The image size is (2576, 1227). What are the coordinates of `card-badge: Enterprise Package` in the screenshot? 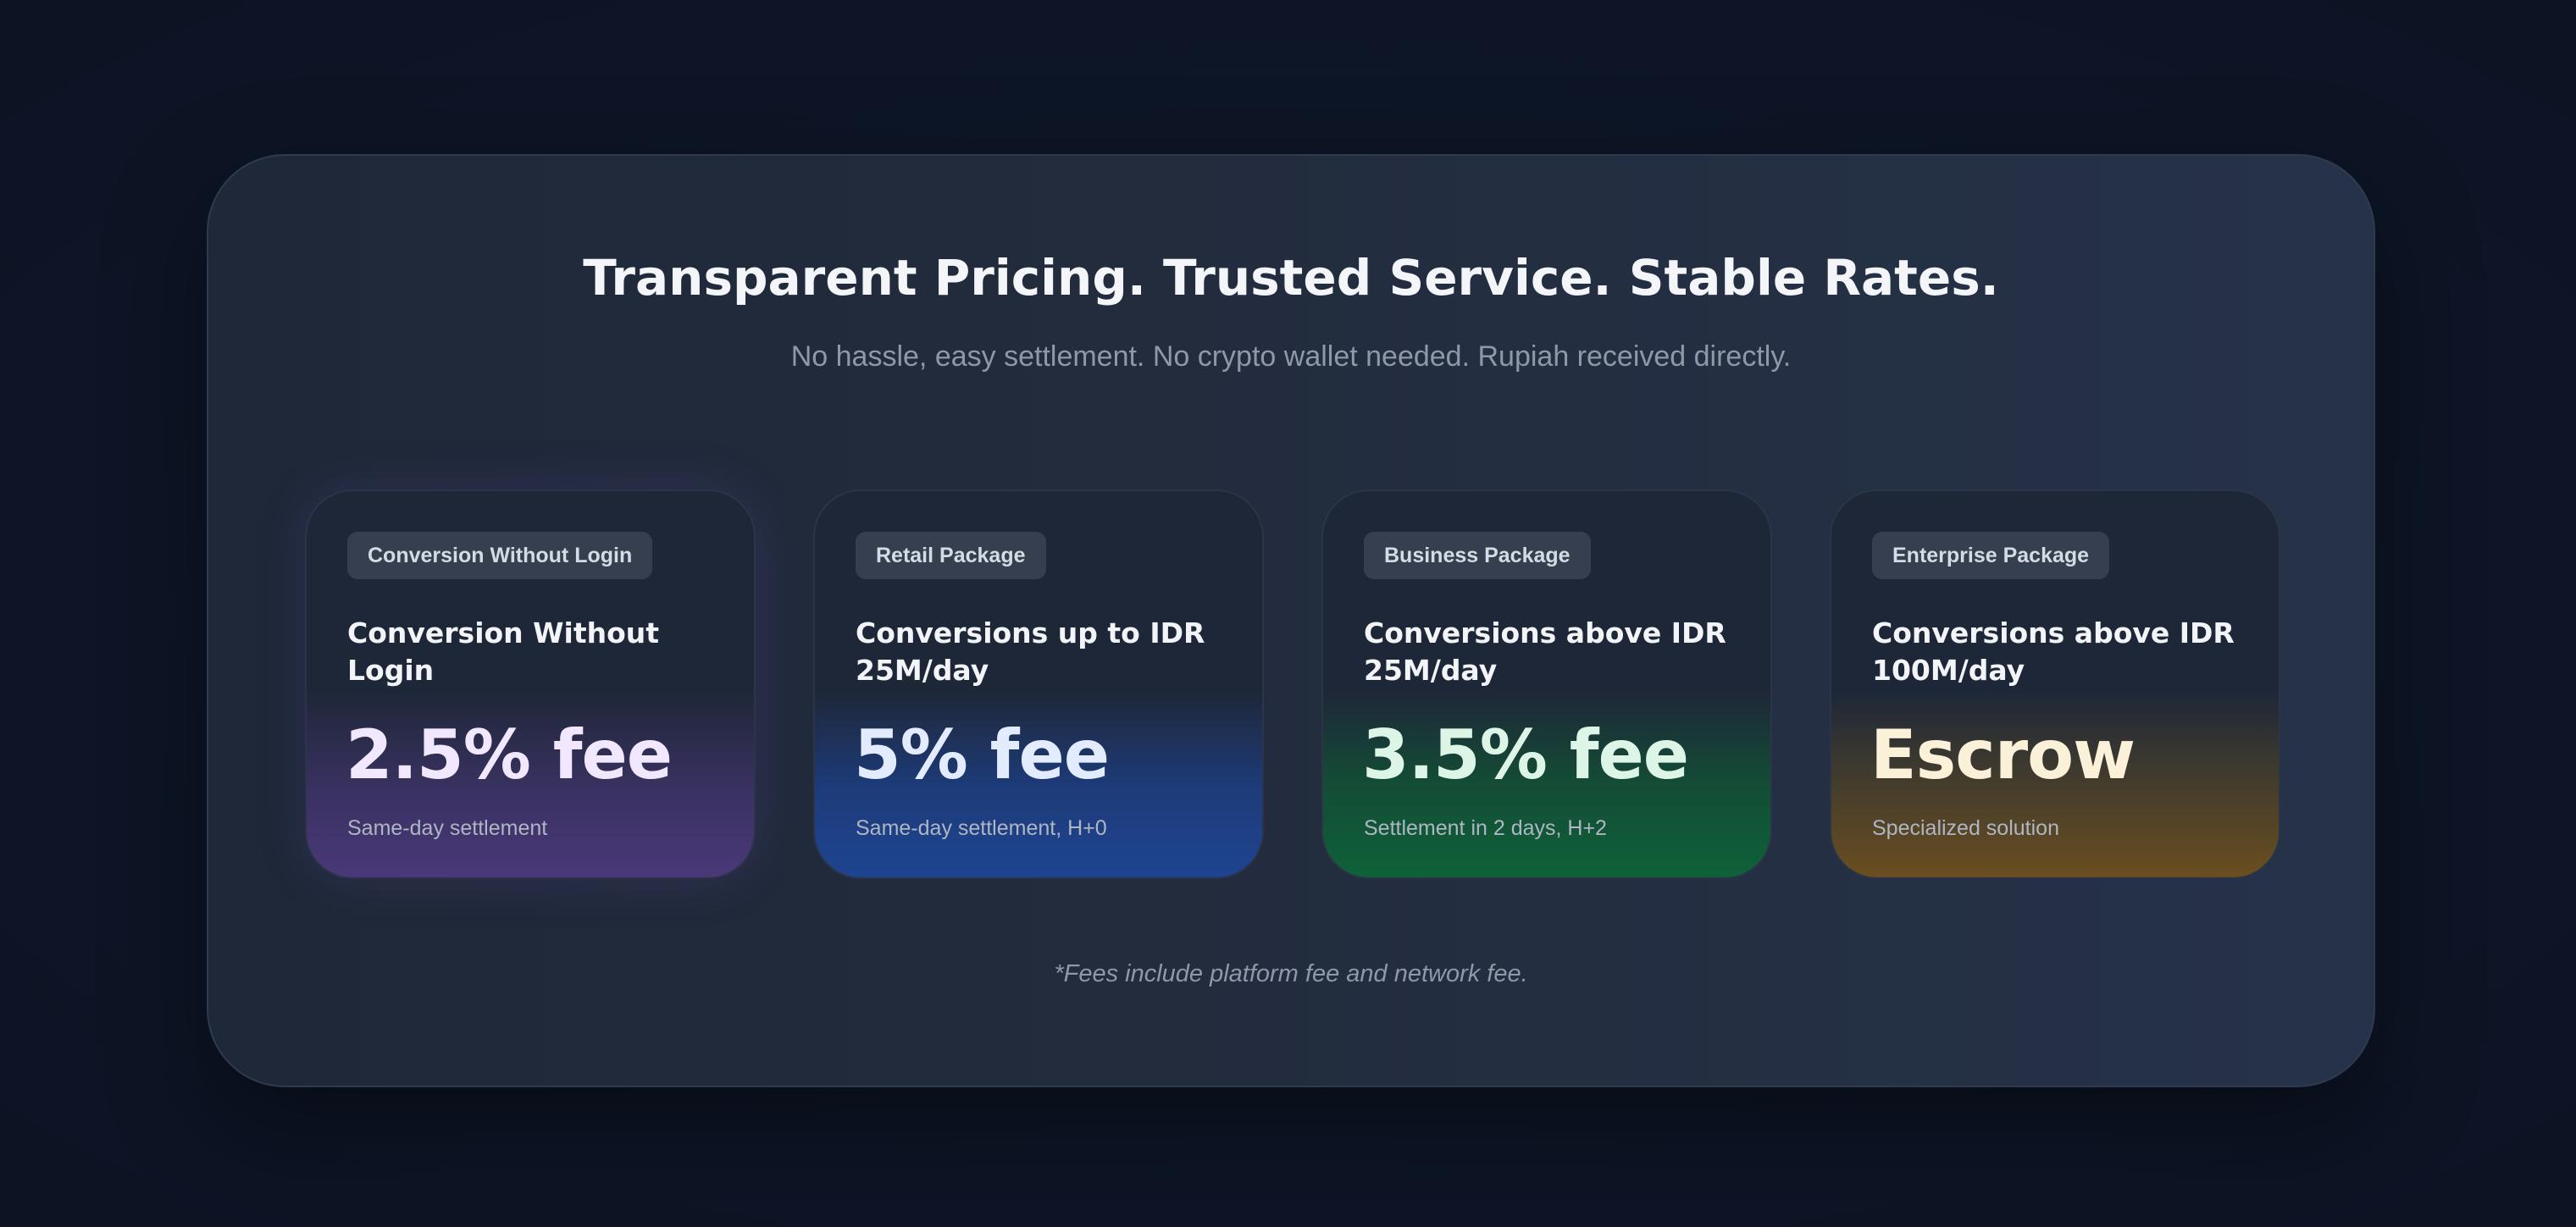 It's located at (1991, 555).